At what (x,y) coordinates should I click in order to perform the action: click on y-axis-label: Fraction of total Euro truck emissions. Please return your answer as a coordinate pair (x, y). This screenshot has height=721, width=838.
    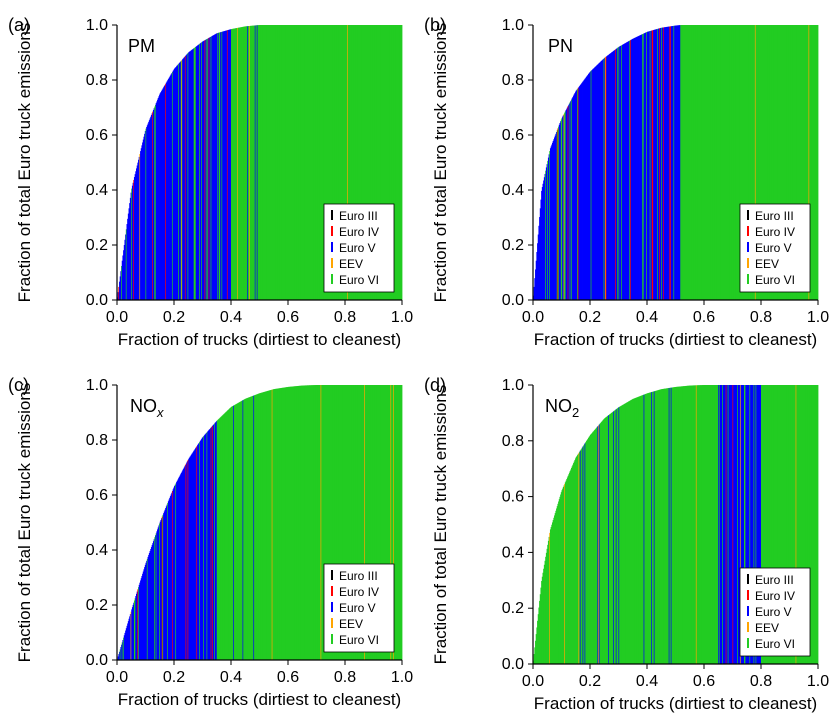
    Looking at the image, I should click on (24, 163).